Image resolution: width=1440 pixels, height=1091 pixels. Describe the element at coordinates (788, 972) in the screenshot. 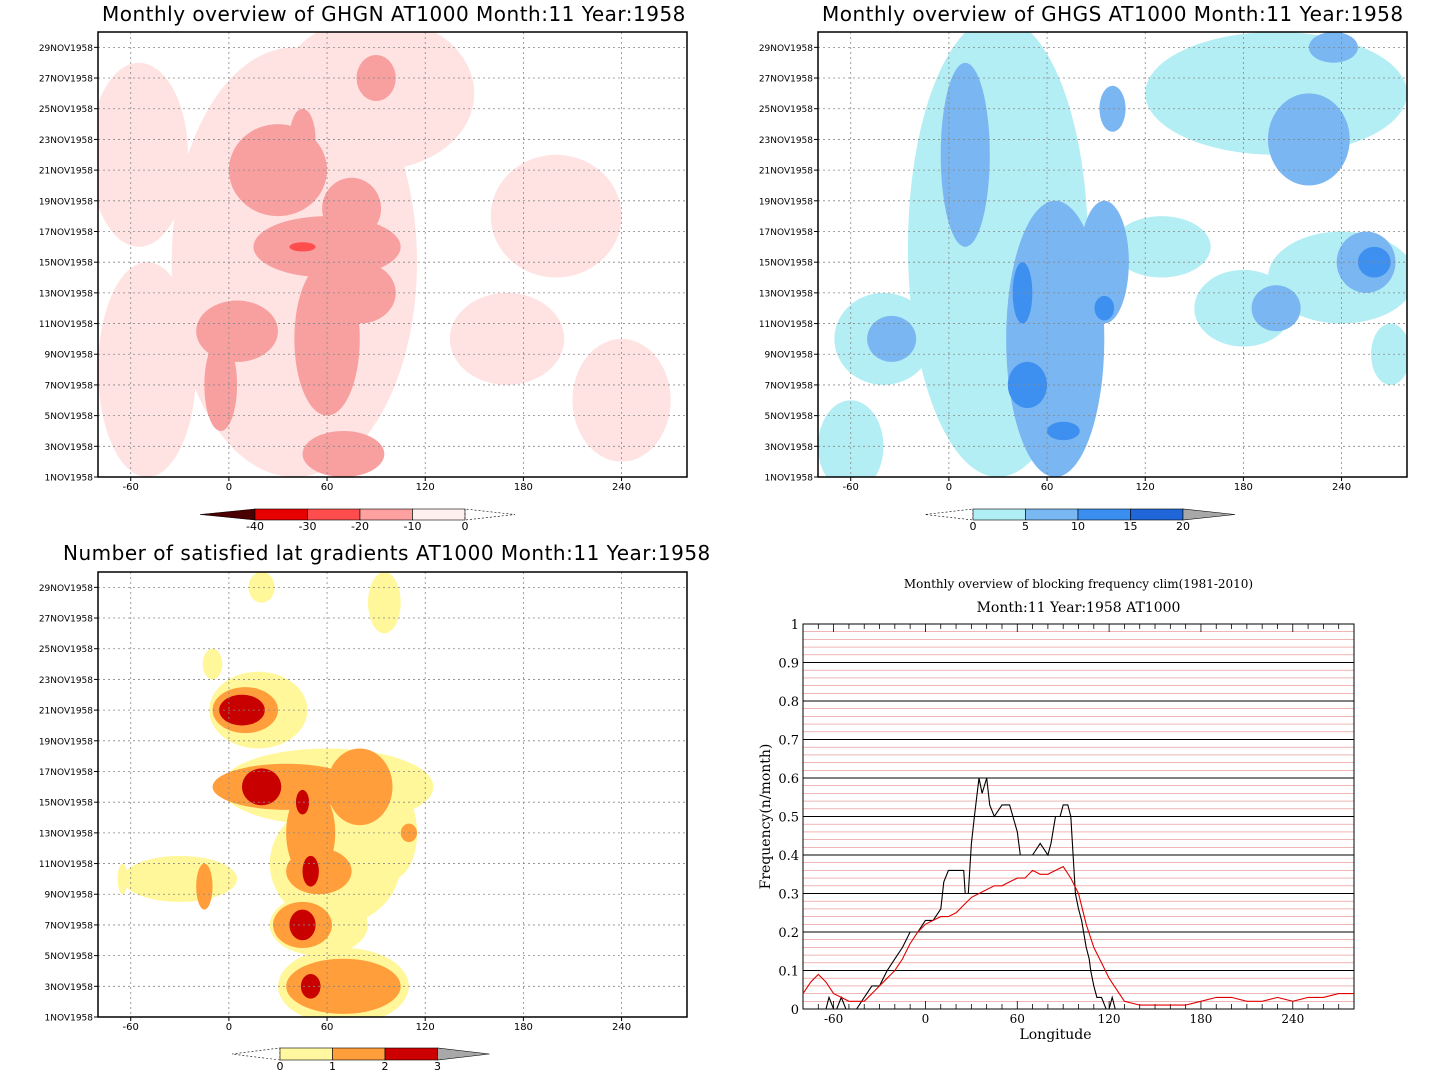

I see `y-tick-label: 0.1` at that location.